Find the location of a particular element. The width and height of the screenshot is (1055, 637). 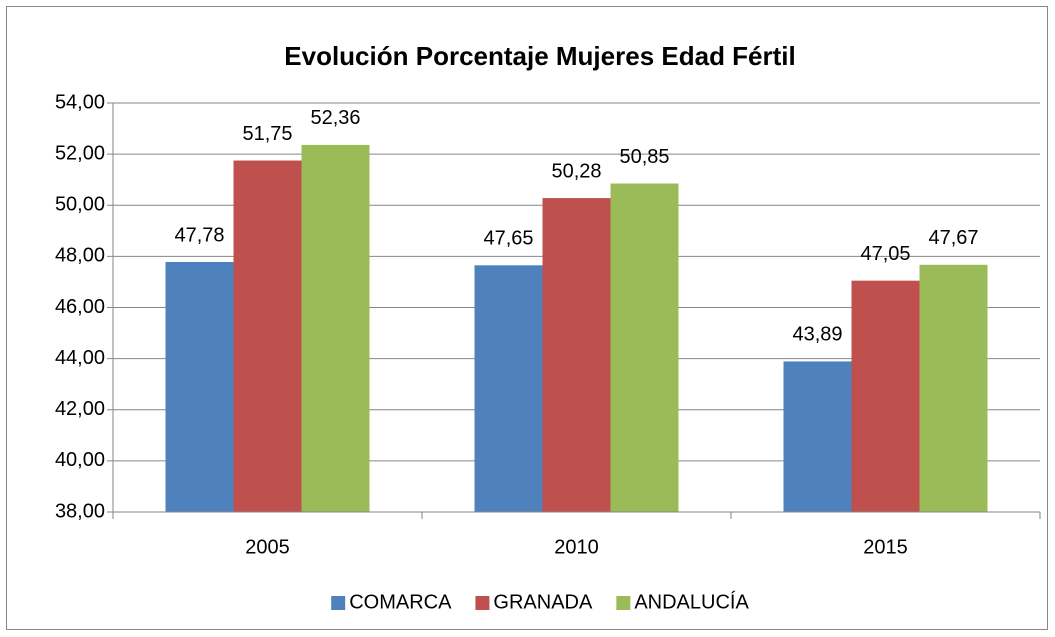

chart-title: Evolución Porcentaje Mujeres Edad Fértil is located at coordinates (539, 56).